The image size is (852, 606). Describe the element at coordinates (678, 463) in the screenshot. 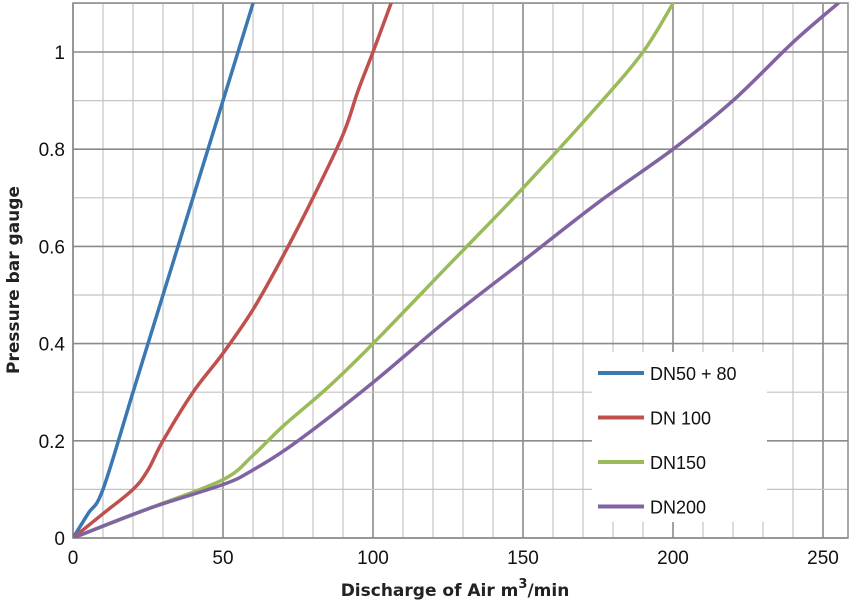

I see `legend-label: DN150` at that location.